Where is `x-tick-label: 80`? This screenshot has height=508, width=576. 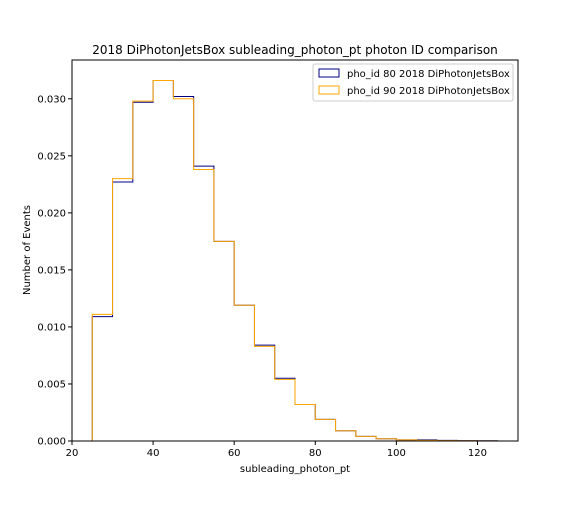 x-tick-label: 80 is located at coordinates (315, 453).